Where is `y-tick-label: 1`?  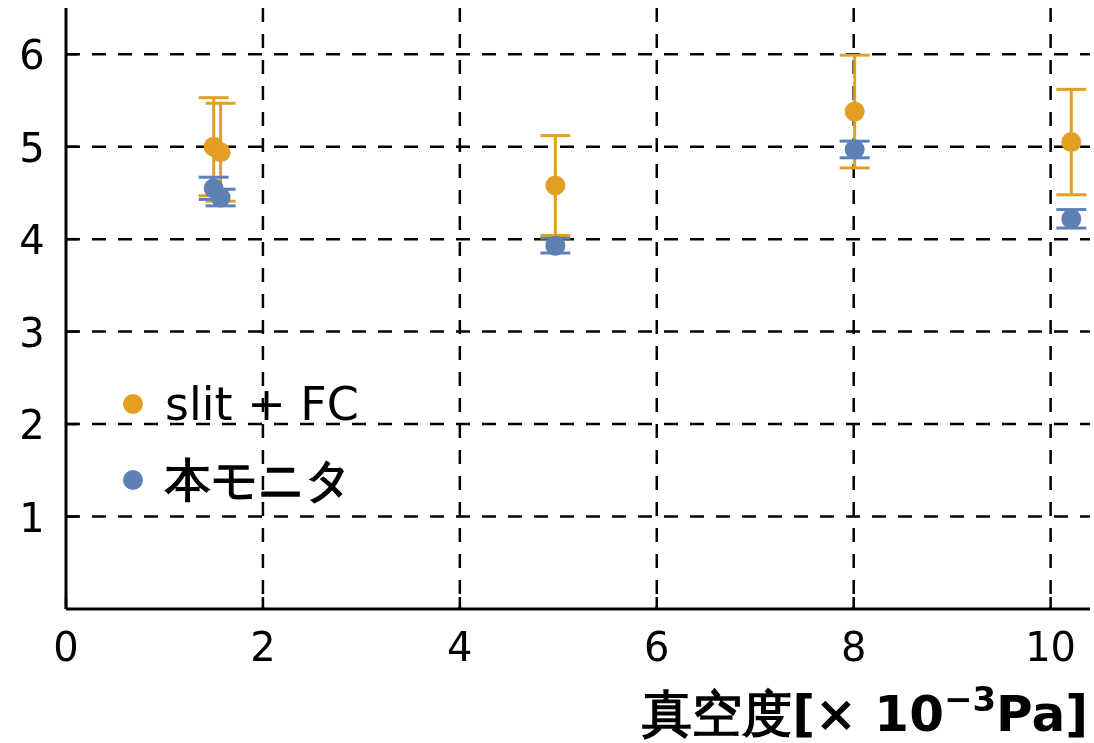 y-tick-label: 1 is located at coordinates (32, 517).